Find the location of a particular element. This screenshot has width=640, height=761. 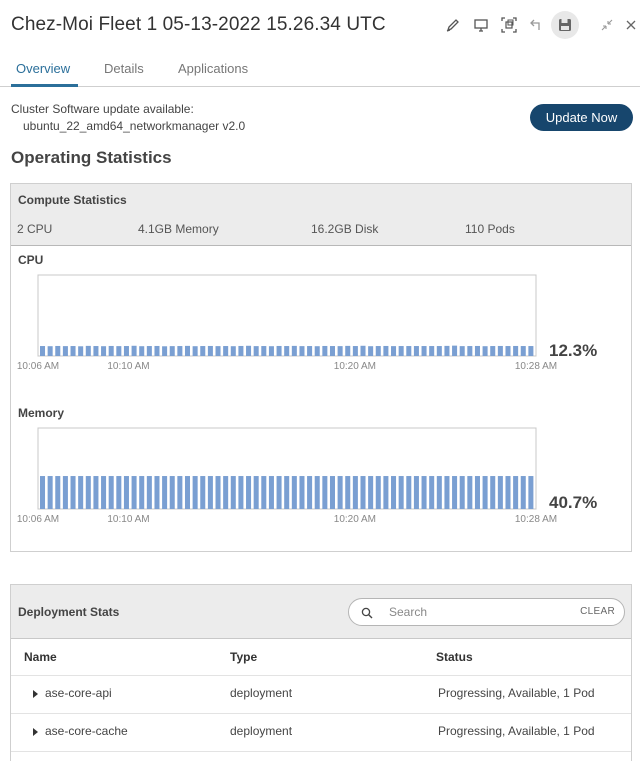

update-package: ubuntu_22_amd64_networkmanager v2.0 is located at coordinates (134, 126).